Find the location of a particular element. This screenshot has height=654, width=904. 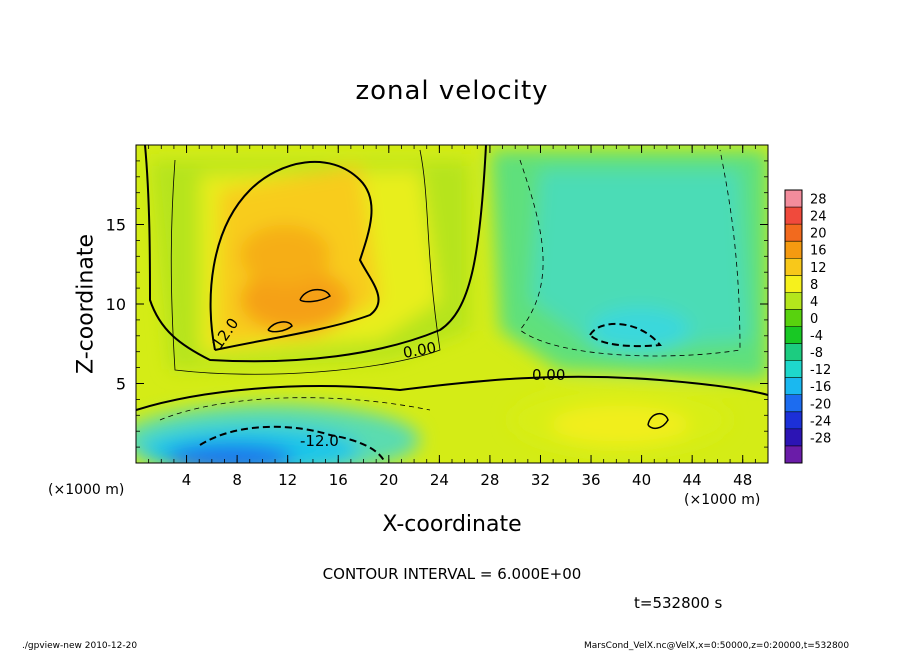

contour-neg6-aloft is located at coordinates (630, 253).